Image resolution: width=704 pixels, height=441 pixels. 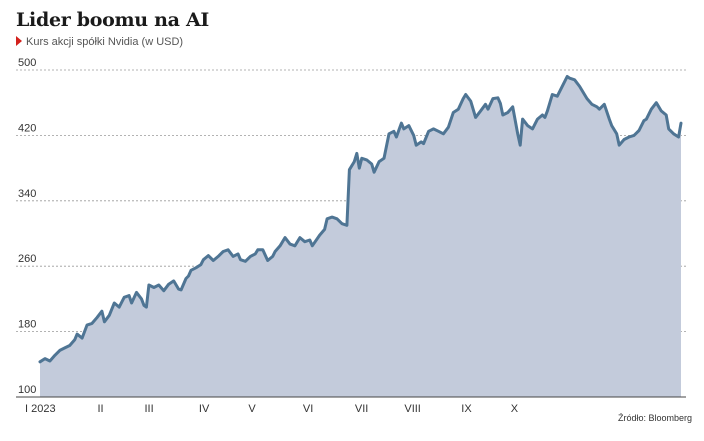 I want to click on x-tick-label: VIII, so click(x=412, y=409).